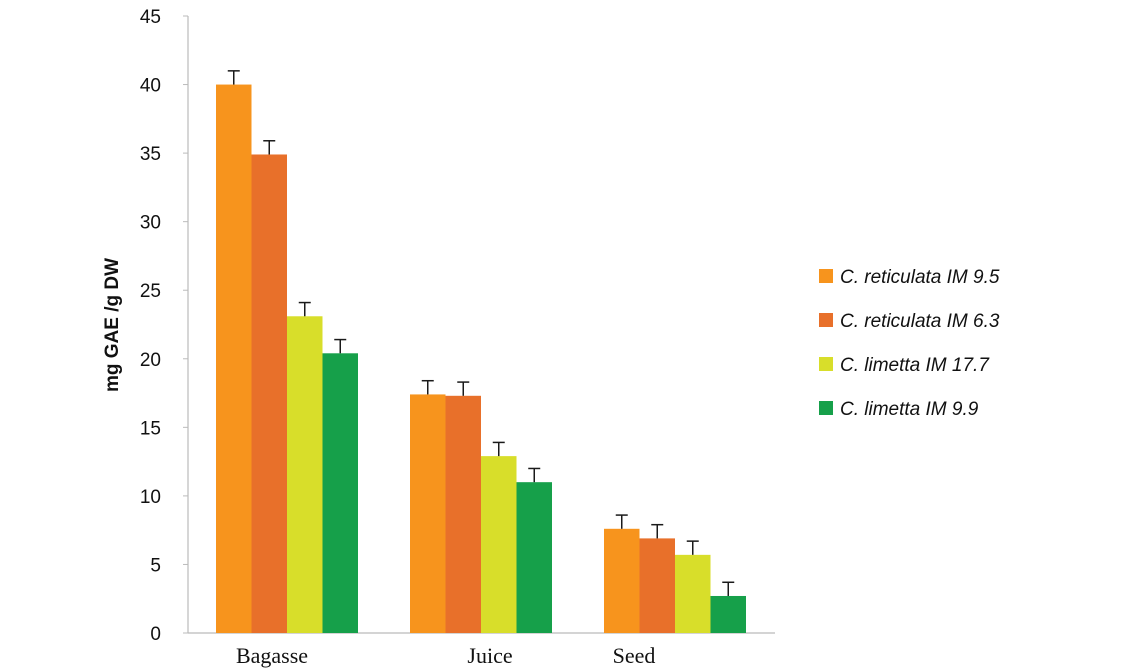 Image resolution: width=1143 pixels, height=672 pixels. I want to click on y-tick-label: 10, so click(150, 497).